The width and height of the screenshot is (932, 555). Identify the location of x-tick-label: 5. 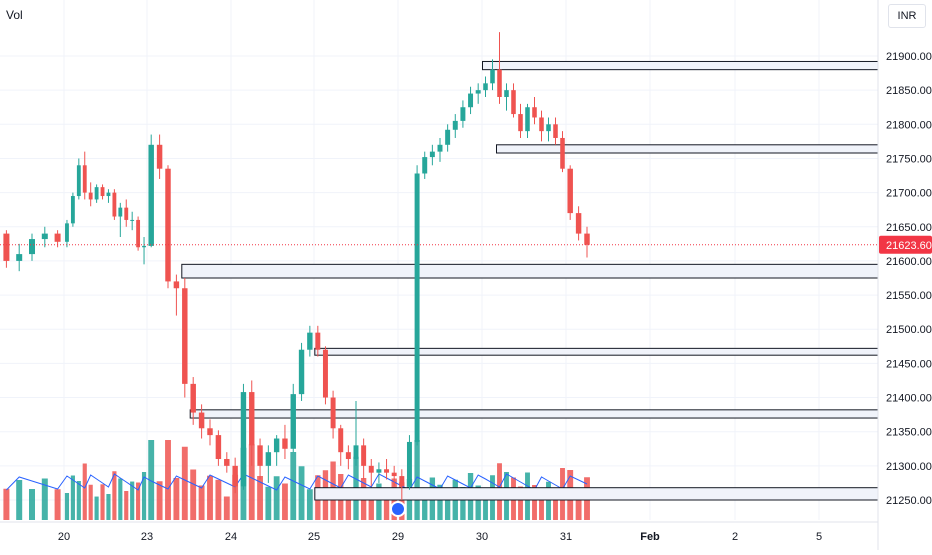
(819, 537).